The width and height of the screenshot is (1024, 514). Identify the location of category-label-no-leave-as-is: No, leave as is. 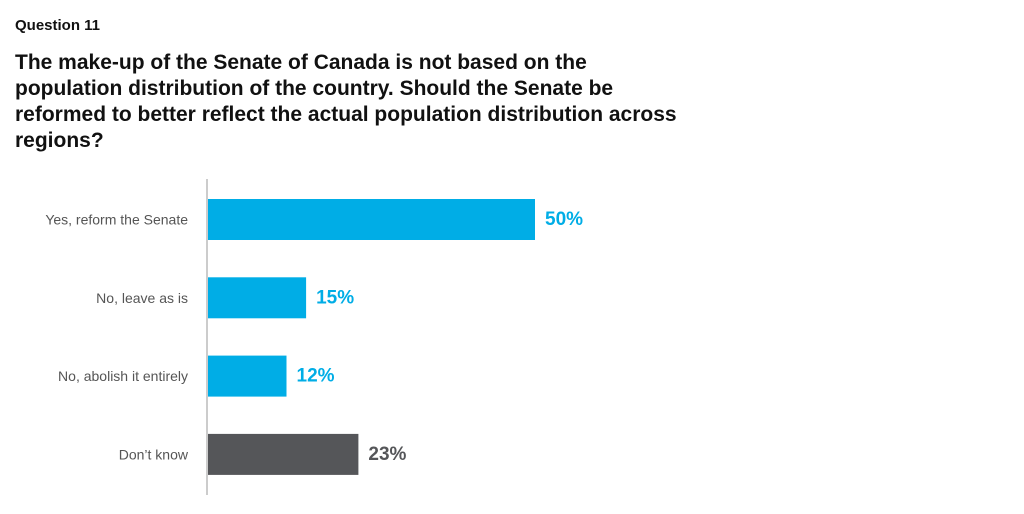
(142, 298).